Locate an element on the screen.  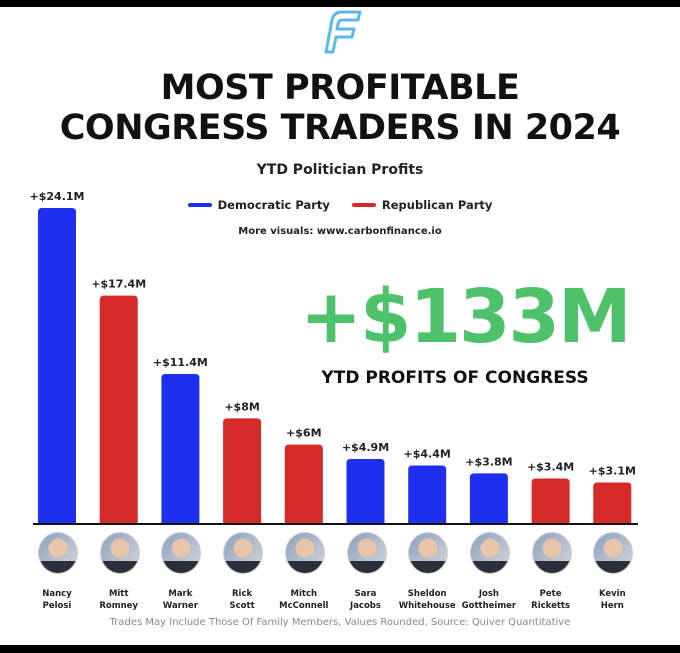
legend: Democratic Party Republican Party is located at coordinates (340, 205).